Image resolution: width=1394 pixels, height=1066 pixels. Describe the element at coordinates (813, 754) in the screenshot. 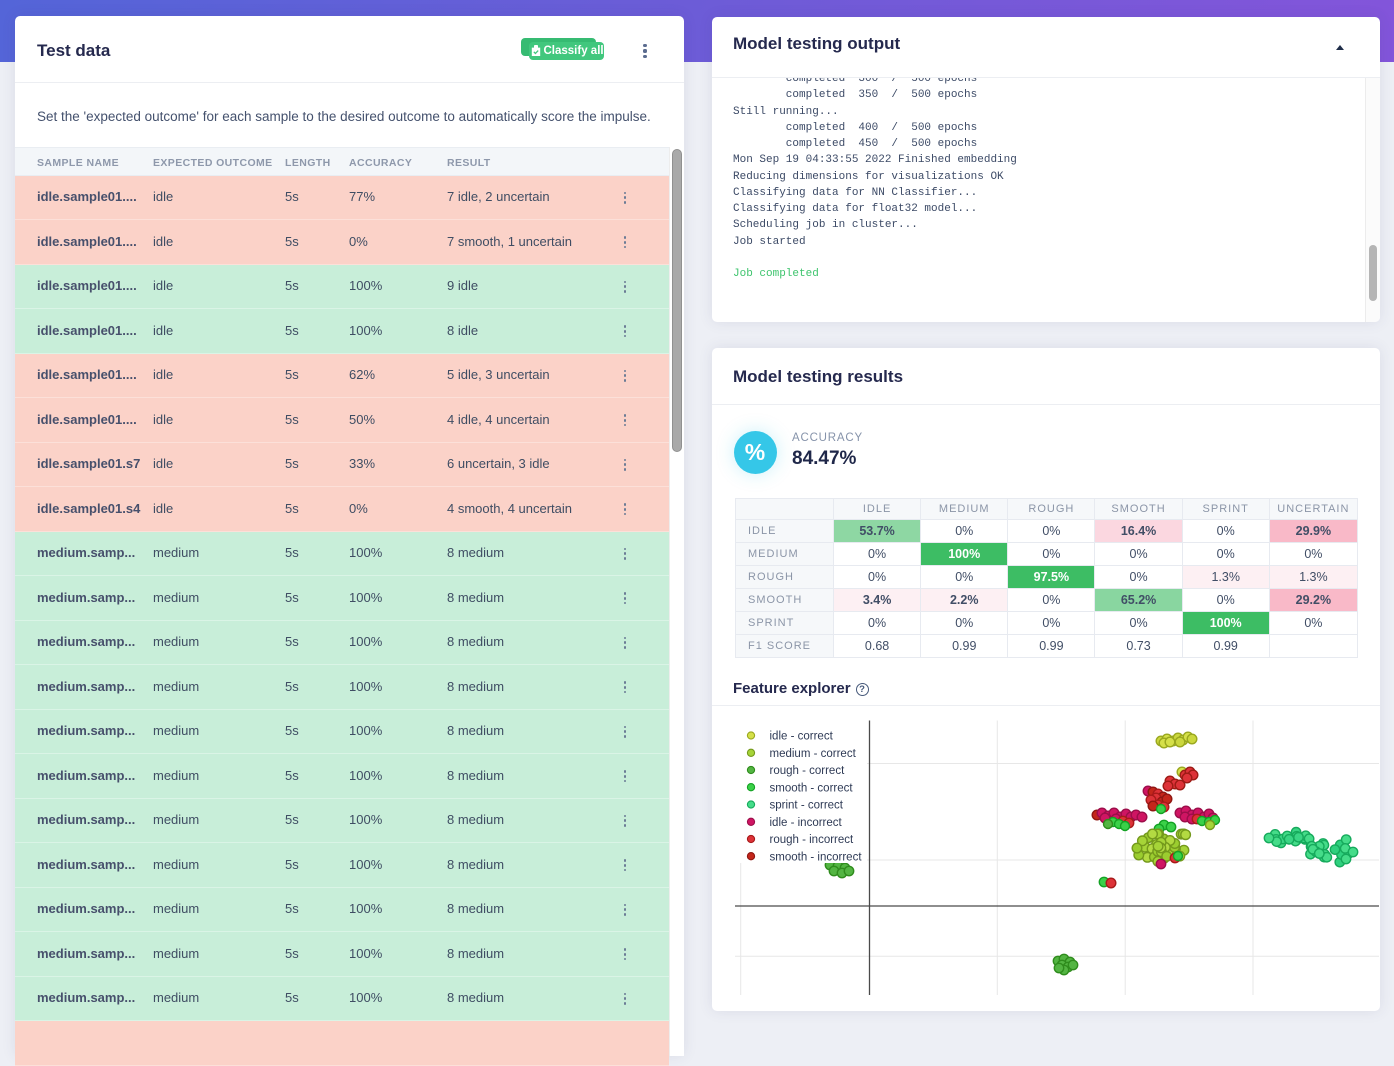

I see `svg-text: medium - correct` at that location.